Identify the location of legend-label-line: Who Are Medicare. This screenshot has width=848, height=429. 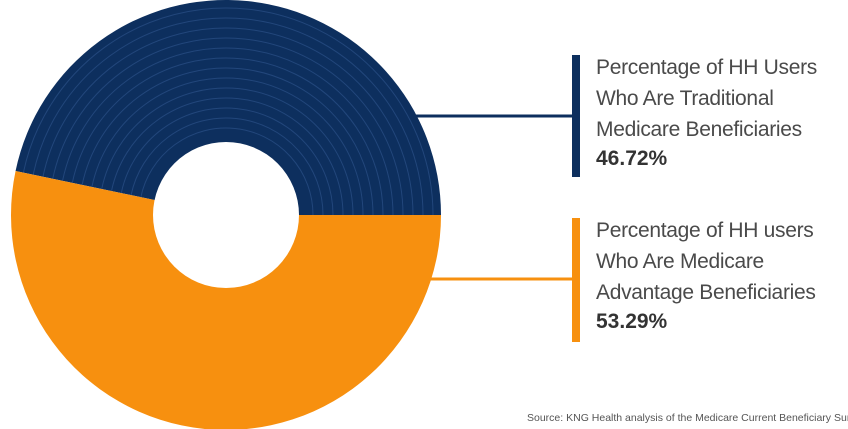
(680, 261).